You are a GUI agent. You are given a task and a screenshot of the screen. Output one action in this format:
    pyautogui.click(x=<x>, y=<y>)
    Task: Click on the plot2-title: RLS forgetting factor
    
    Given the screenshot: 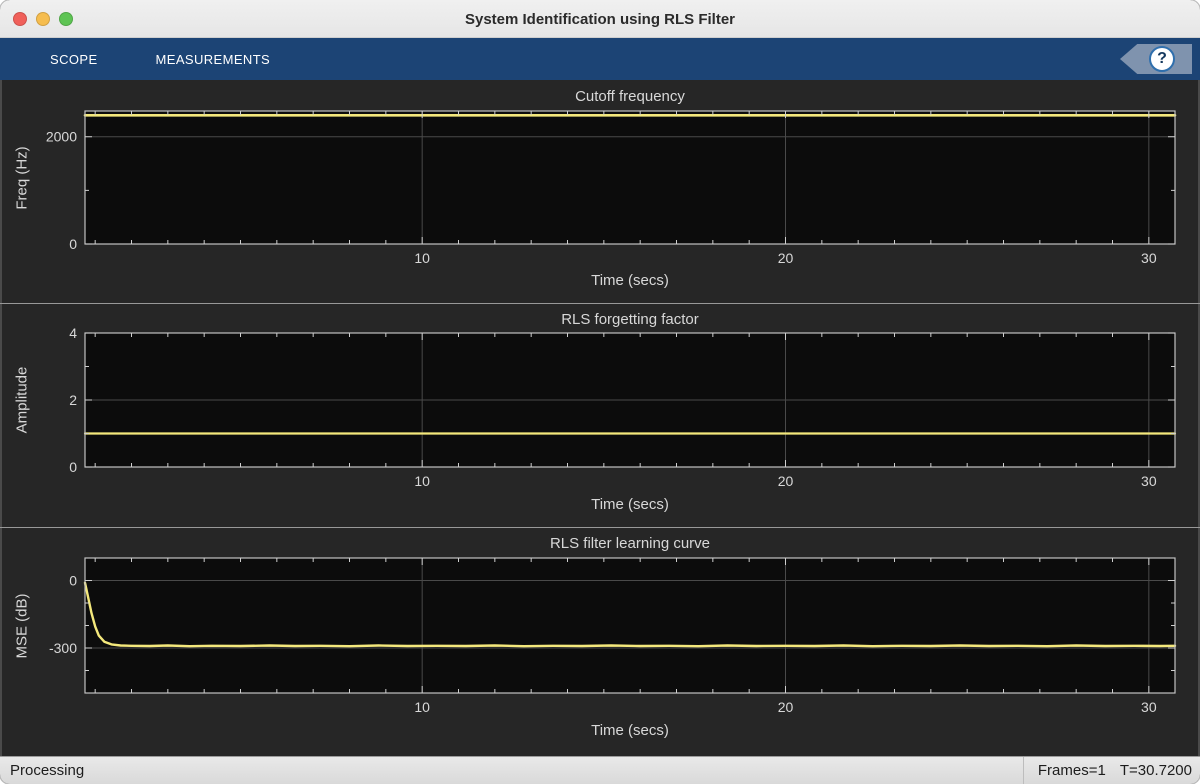 What is the action you would take?
    pyautogui.click(x=630, y=319)
    